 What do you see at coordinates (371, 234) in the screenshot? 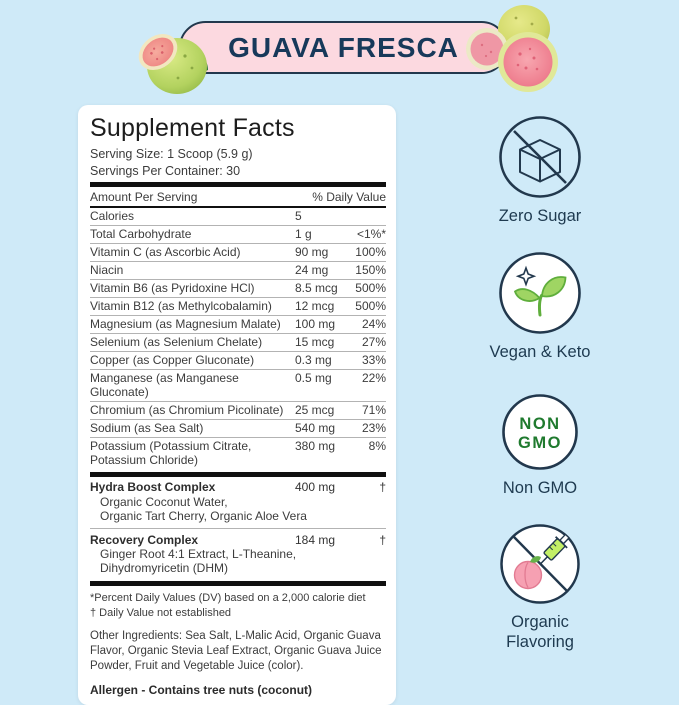
I see `row-daily-value: <1%*` at bounding box center [371, 234].